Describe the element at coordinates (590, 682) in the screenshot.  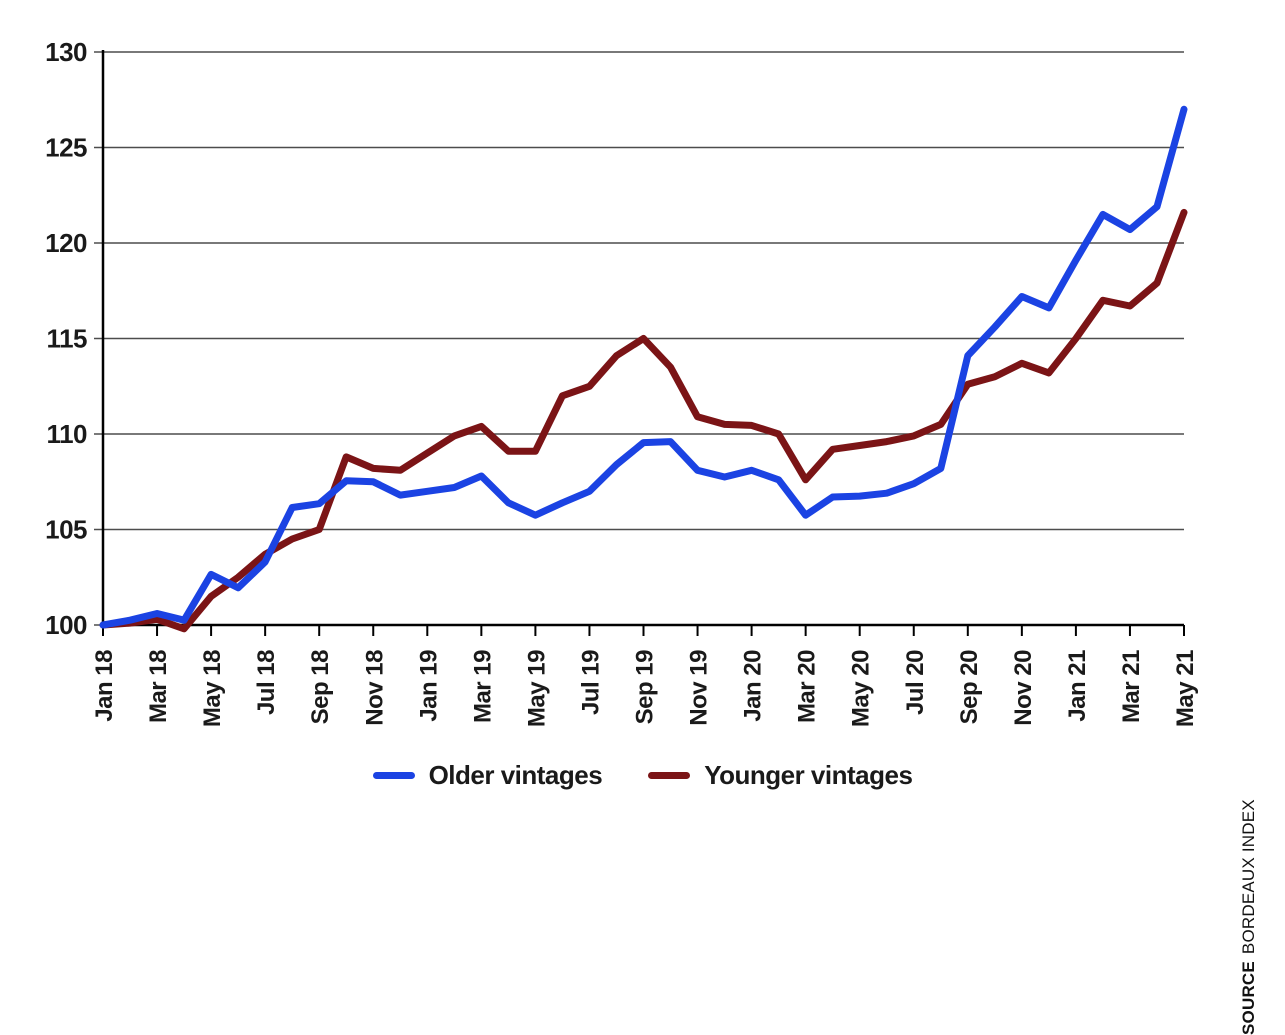
I see `x-axis-label-Jul-19: Jul 19` at that location.